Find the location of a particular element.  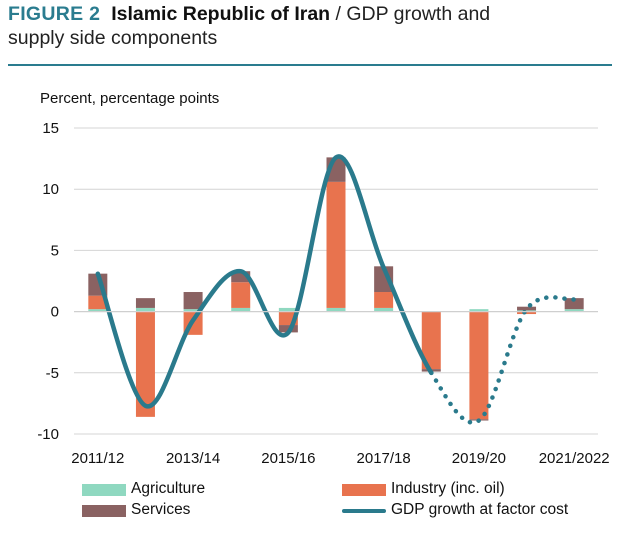

gdp-line-projected is located at coordinates (503, 360).